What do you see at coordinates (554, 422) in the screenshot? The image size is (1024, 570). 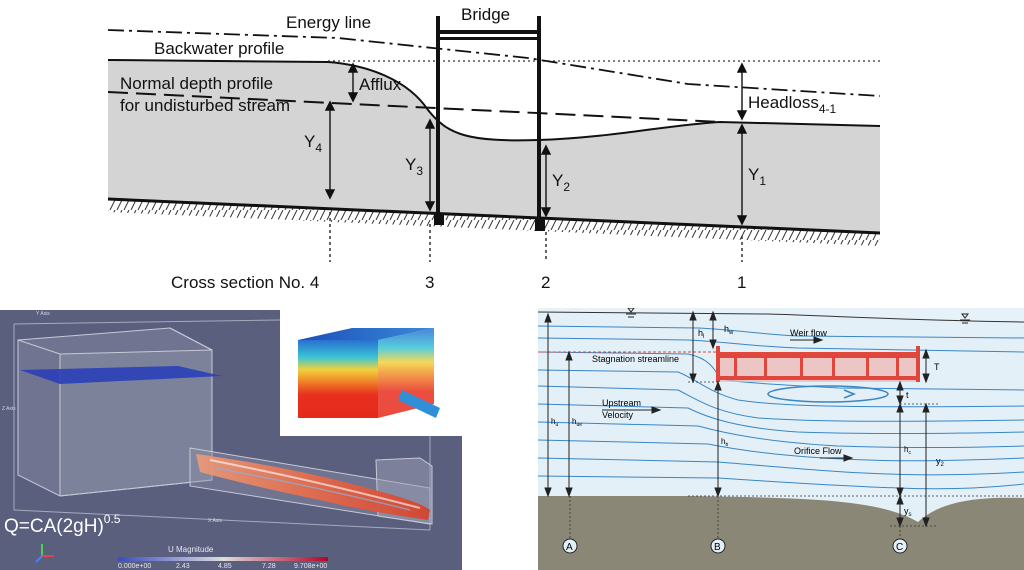 I see `h-u-label: hu` at bounding box center [554, 422].